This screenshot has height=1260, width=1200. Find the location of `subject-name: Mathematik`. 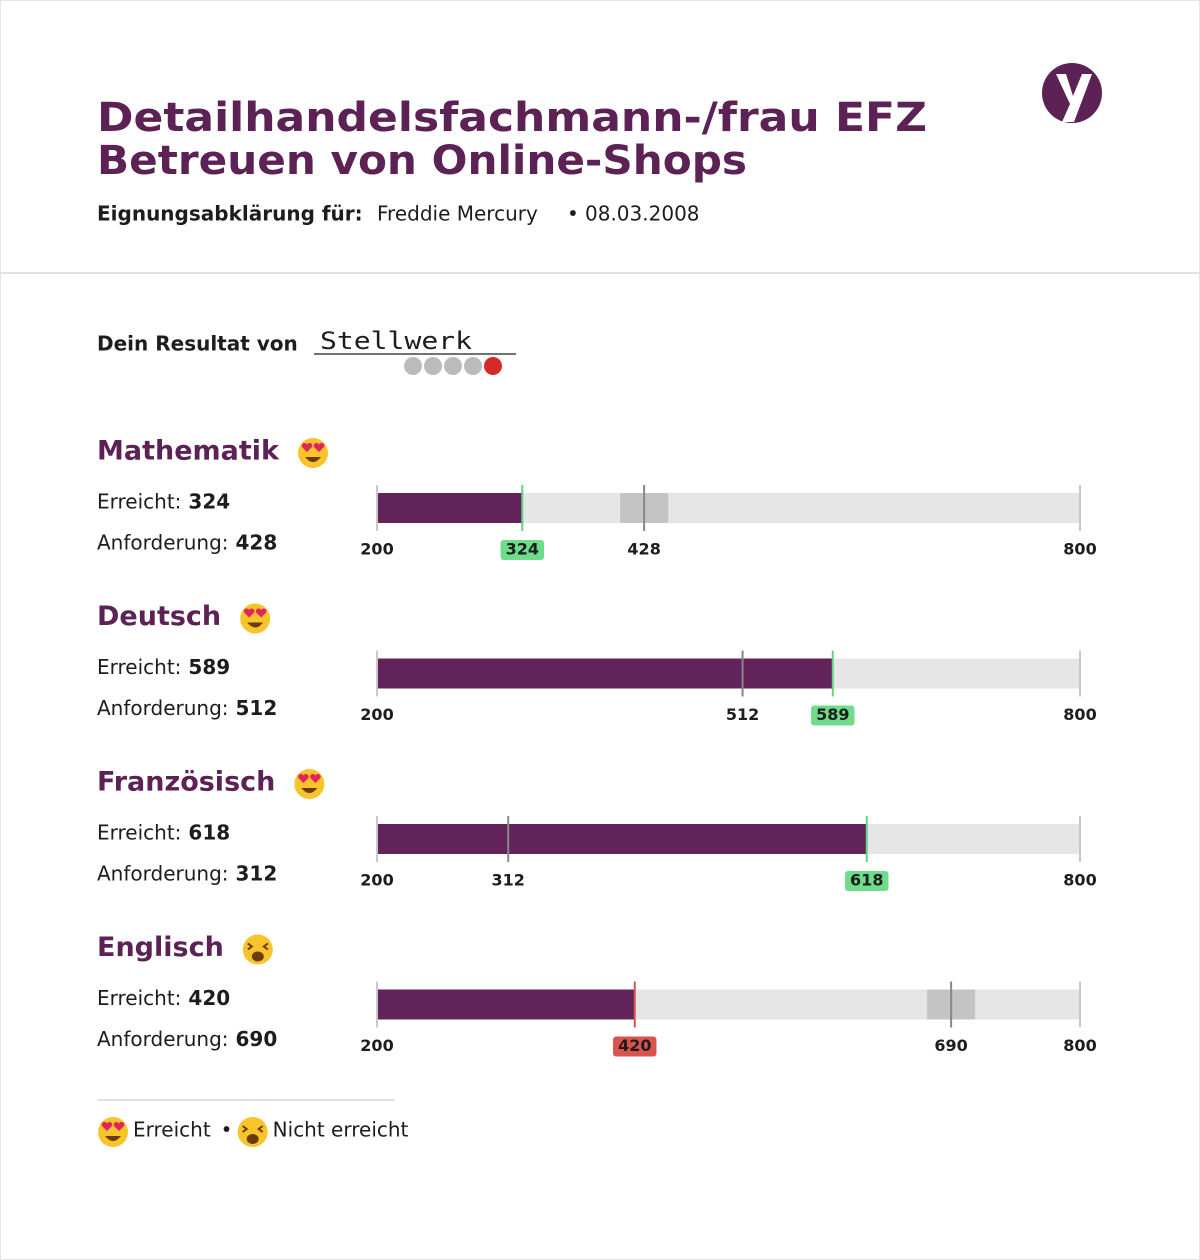

subject-name: Mathematik is located at coordinates (188, 451).